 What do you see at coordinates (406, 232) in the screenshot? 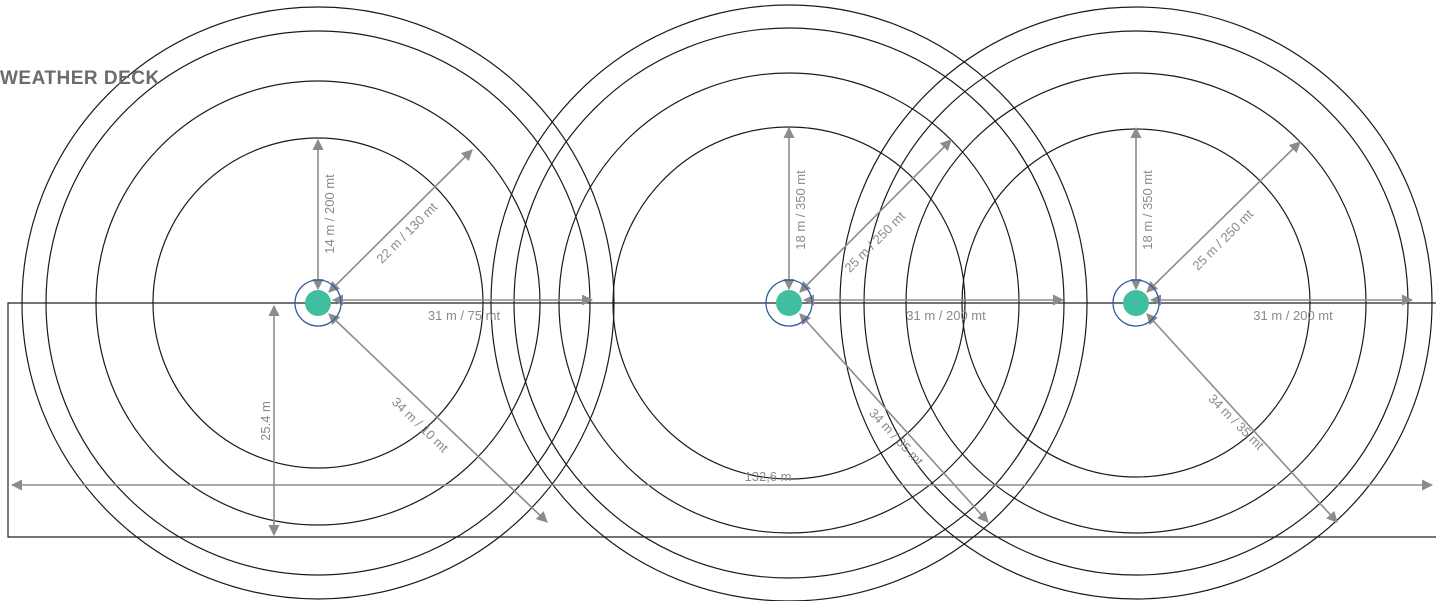
I see `source-1-diagonal-up-label: 22 m / 130 mt` at bounding box center [406, 232].